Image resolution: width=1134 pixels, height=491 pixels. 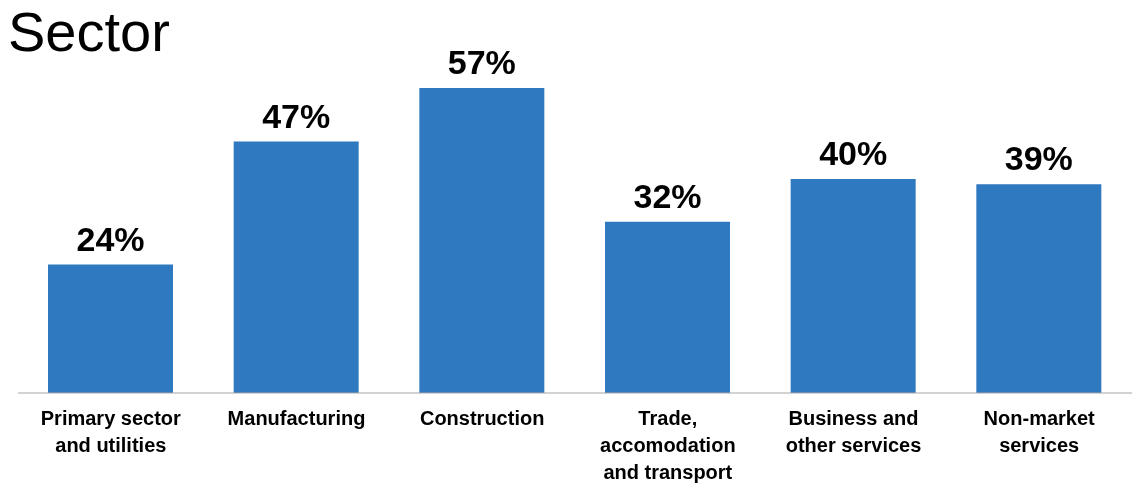 I want to click on data-label: 24%, so click(x=110, y=238).